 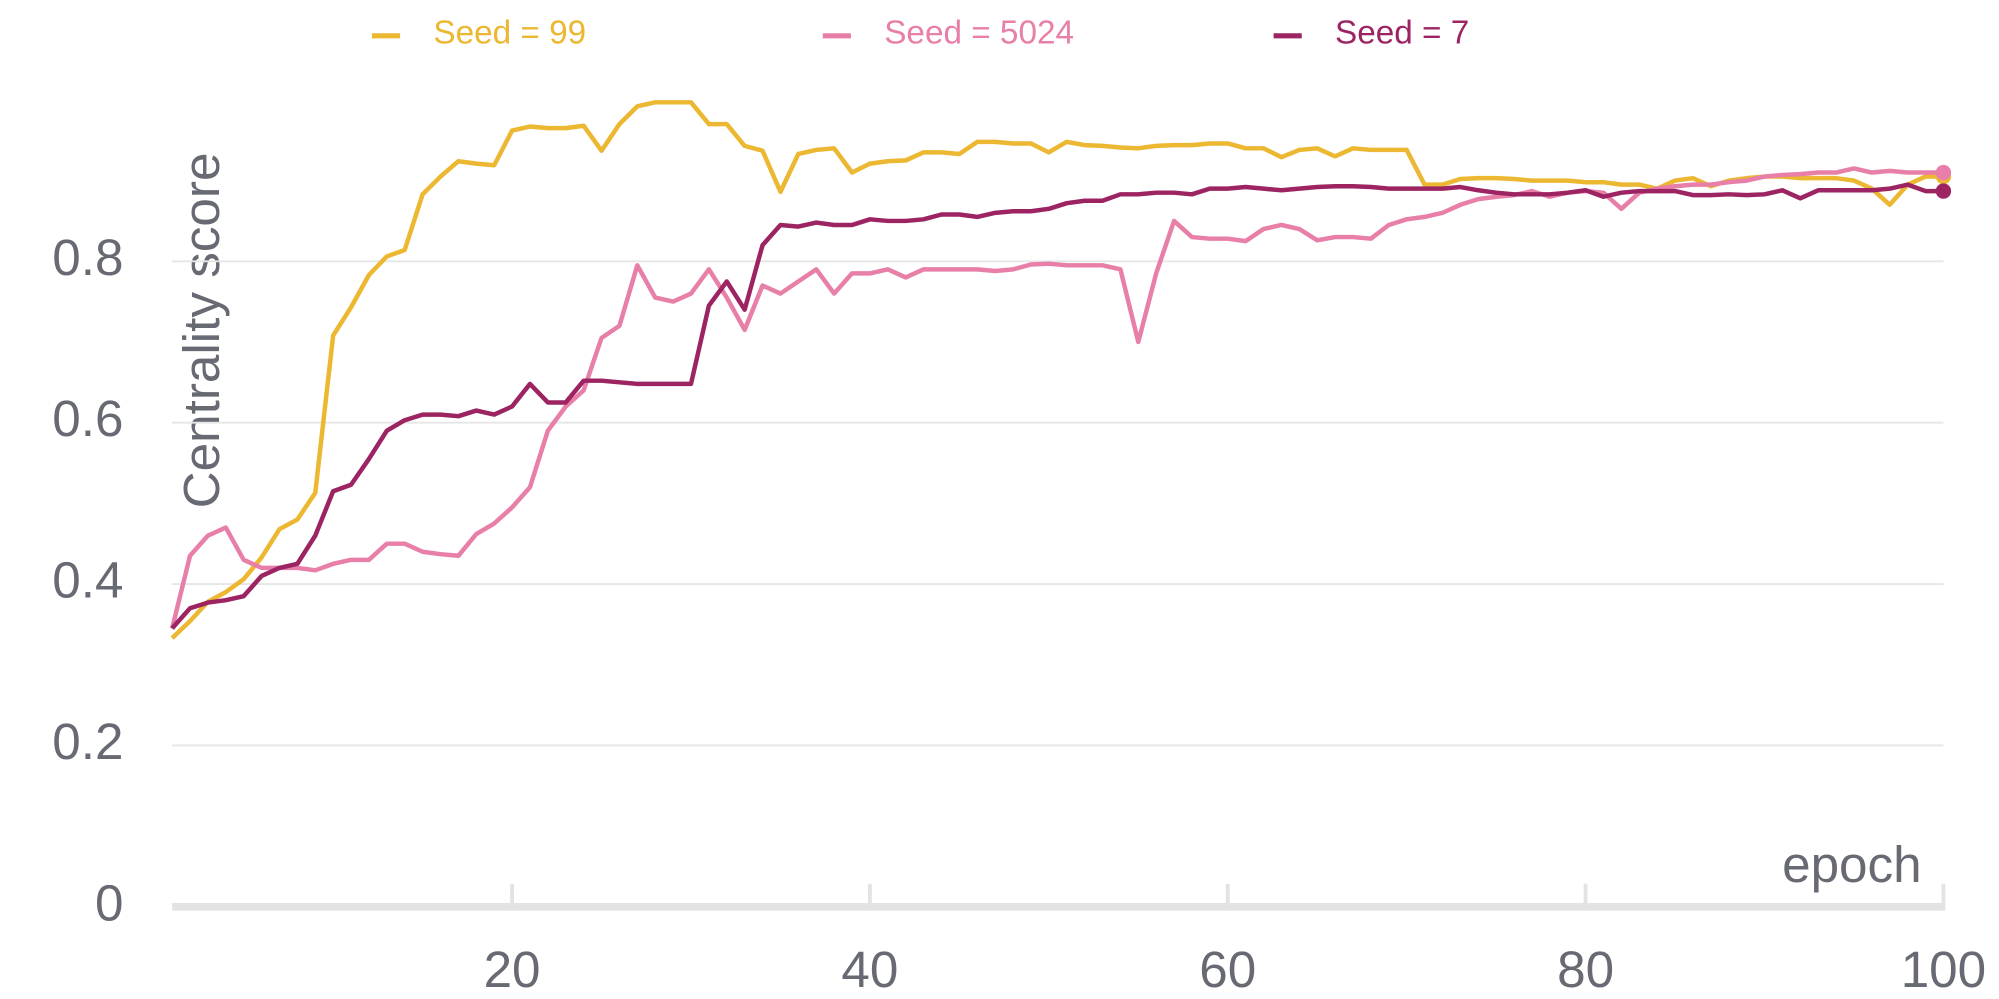 I want to click on x-tick-label: 80, so click(x=1585, y=969).